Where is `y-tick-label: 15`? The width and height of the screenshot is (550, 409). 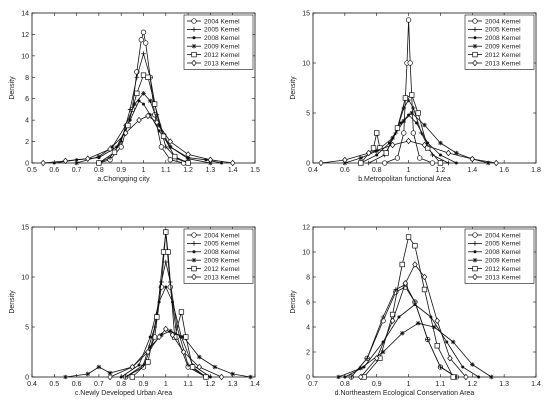 y-tick-label: 15 is located at coordinates (25, 228).